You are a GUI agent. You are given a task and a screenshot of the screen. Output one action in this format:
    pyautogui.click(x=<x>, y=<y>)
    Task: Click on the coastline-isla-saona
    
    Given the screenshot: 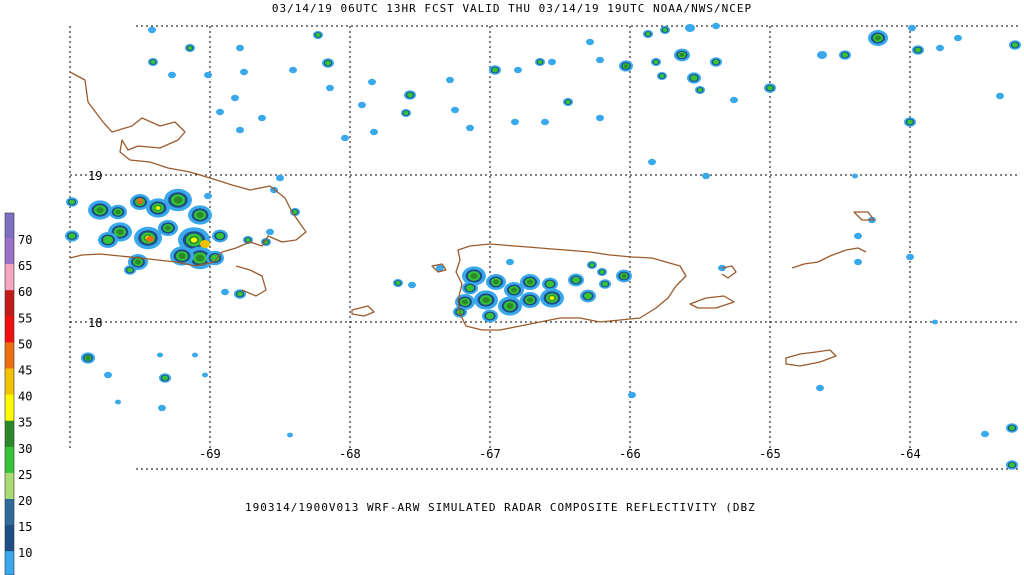 What is the action you would take?
    pyautogui.click(x=363, y=311)
    